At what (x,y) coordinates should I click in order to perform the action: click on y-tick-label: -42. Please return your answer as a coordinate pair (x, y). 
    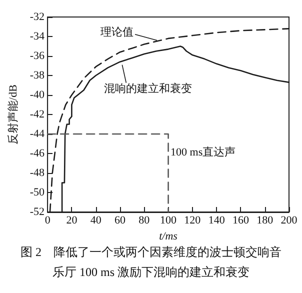
    Looking at the image, I should click on (37, 114).